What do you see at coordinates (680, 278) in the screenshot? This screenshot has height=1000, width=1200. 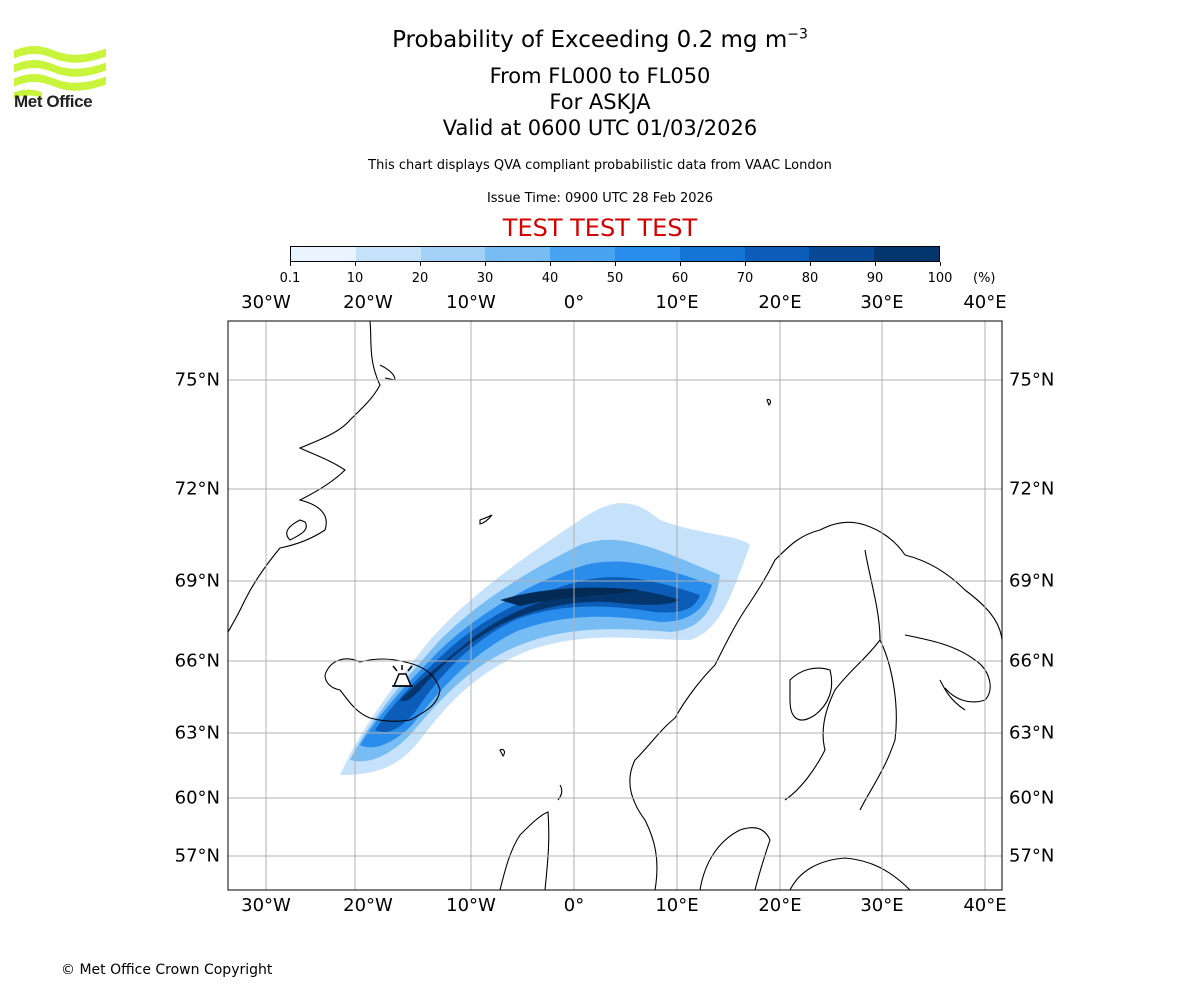 I see `colorbar-tick-label: 60` at bounding box center [680, 278].